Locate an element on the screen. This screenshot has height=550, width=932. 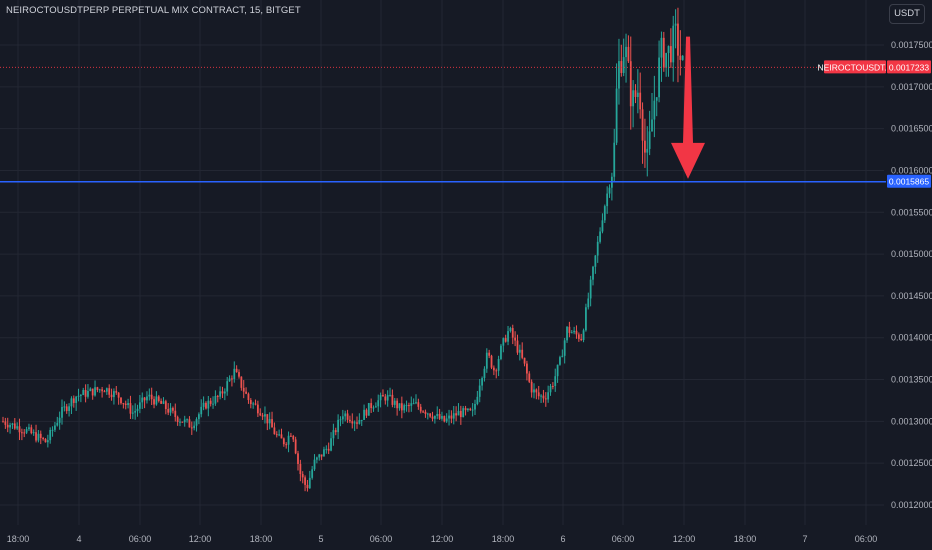
x-tick-label: 5 is located at coordinates (320, 539).